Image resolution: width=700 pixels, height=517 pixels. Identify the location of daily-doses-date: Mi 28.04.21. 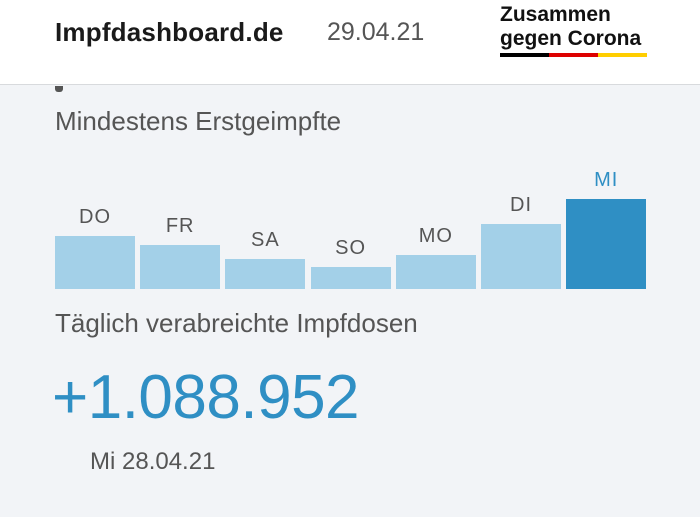
(153, 461).